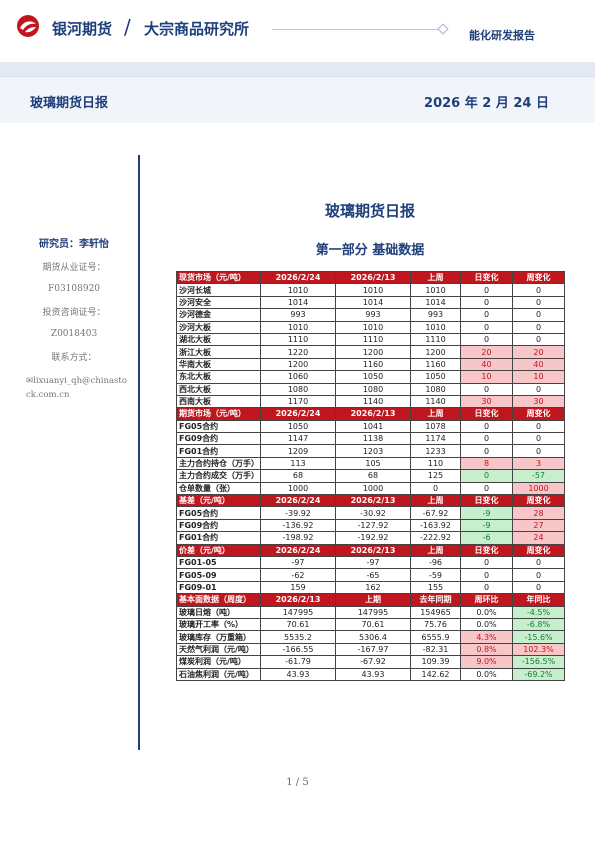 The height and width of the screenshot is (842, 595). Describe the element at coordinates (218, 302) in the screenshot. I see `row-label: 沙河安全` at that location.